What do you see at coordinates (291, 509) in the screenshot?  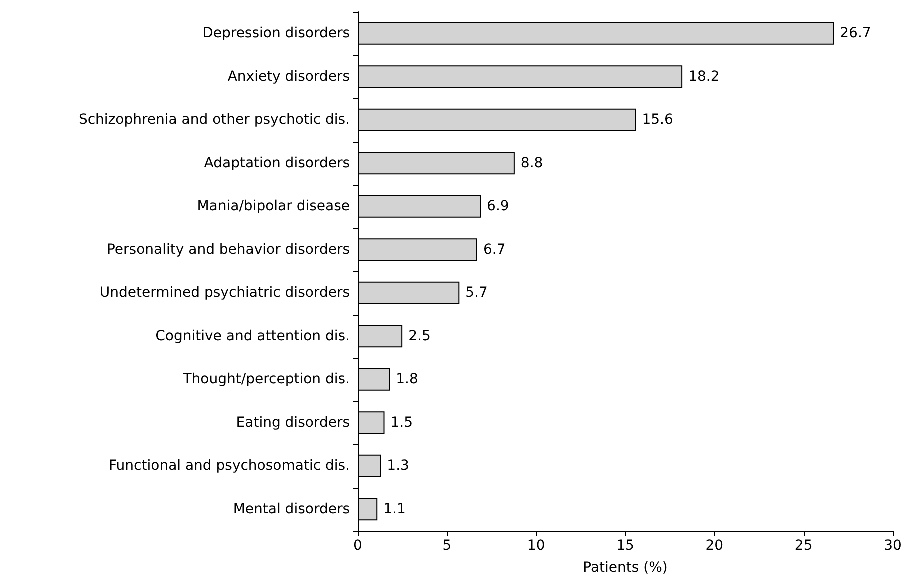 I see `y-tick-label: Mental disorders` at bounding box center [291, 509].